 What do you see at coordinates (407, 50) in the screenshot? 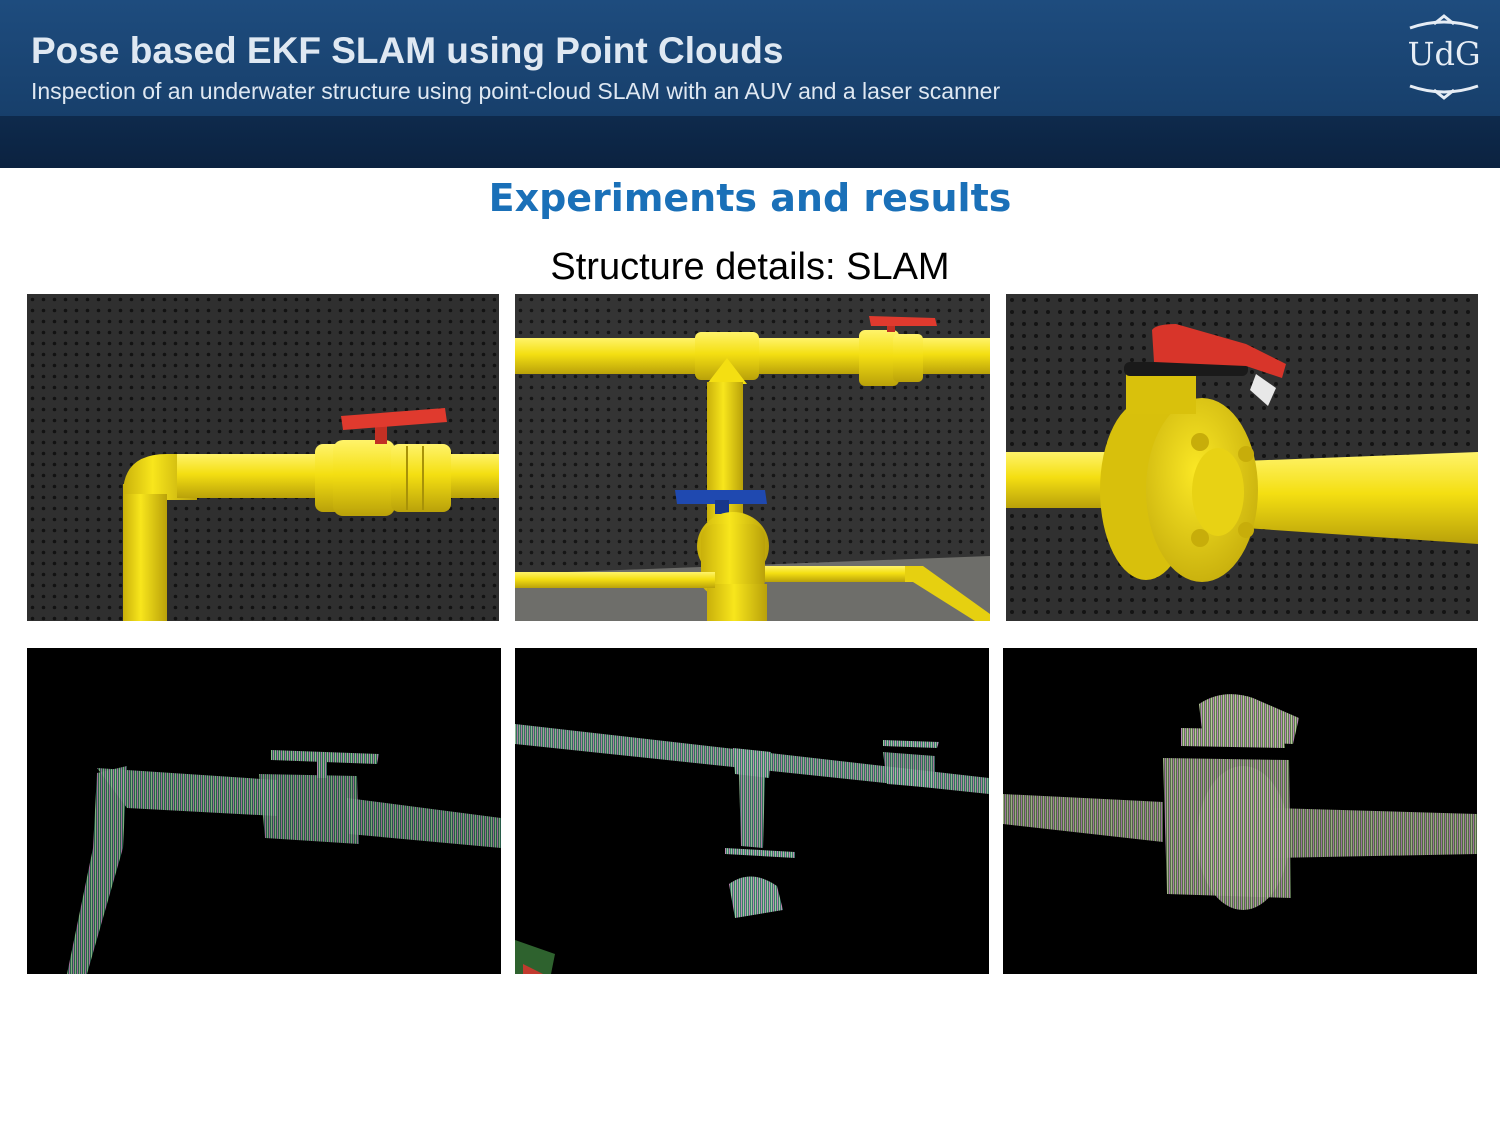
I see `slide-title: Pose based EKF SLAM using Point Clouds` at bounding box center [407, 50].